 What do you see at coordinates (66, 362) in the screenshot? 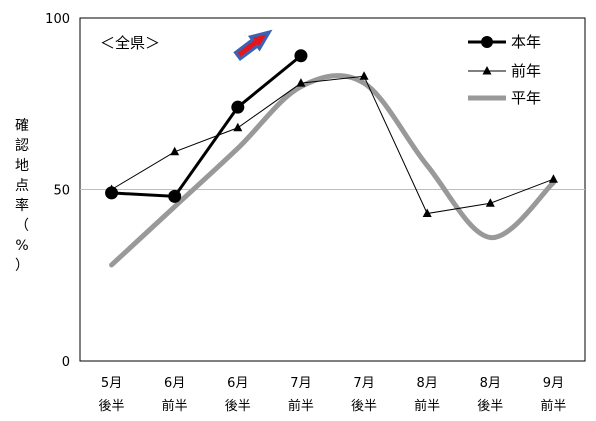
I see `y-tick-0: 0` at bounding box center [66, 362].